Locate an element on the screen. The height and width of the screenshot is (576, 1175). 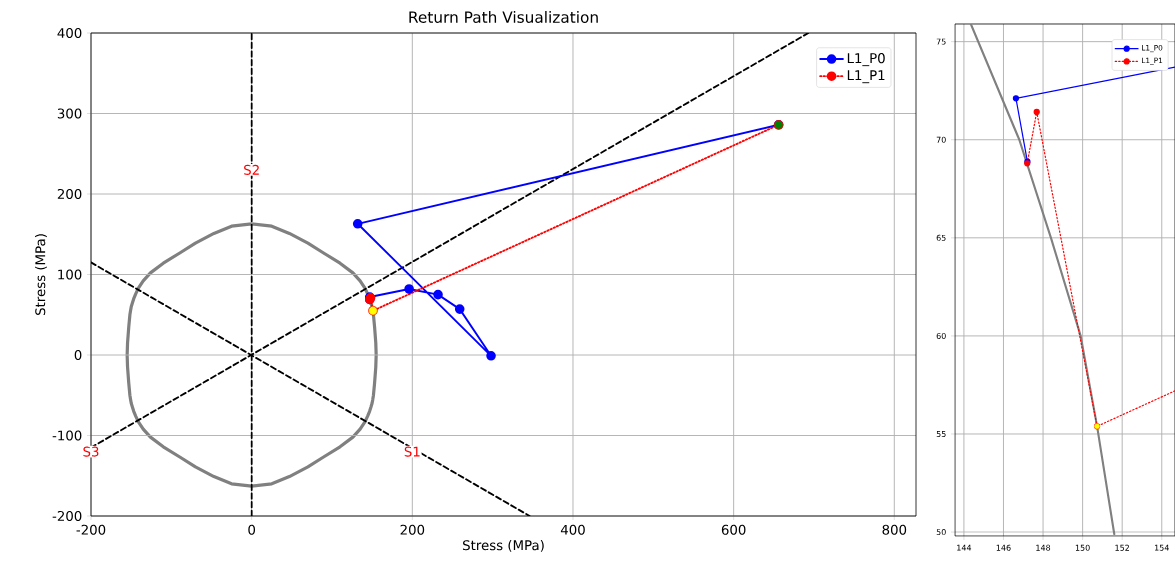
y-tick-label: 100 is located at coordinates (70, 274).